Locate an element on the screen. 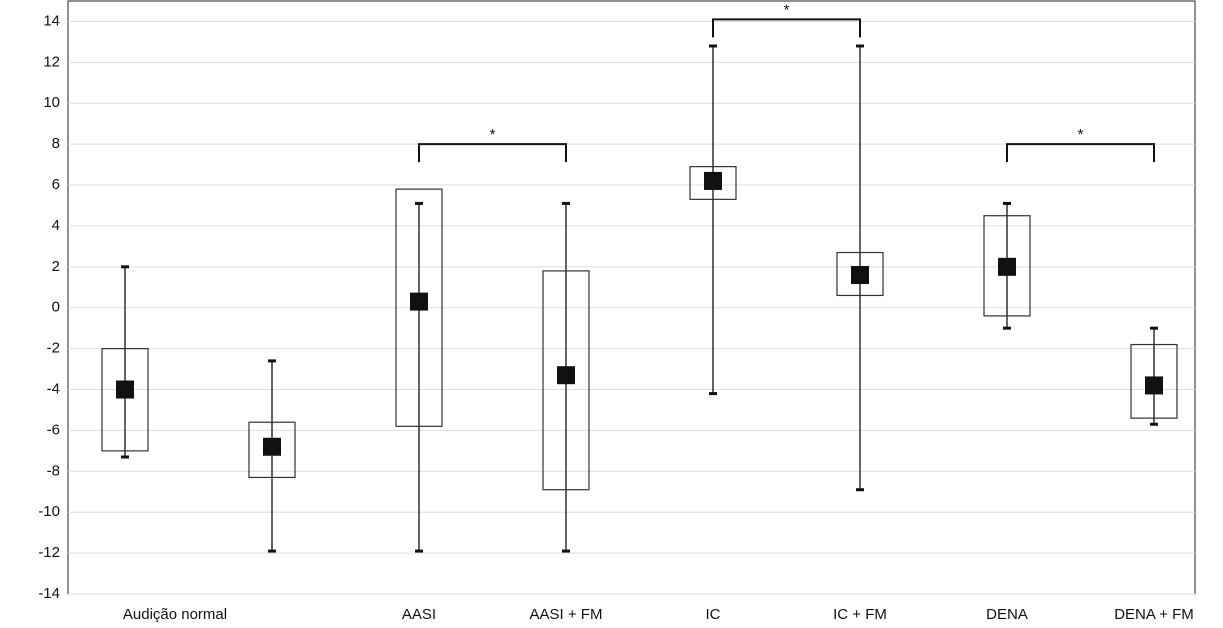 This screenshot has height=628, width=1223. x-tick-label: DENA + FM is located at coordinates (1154, 614).